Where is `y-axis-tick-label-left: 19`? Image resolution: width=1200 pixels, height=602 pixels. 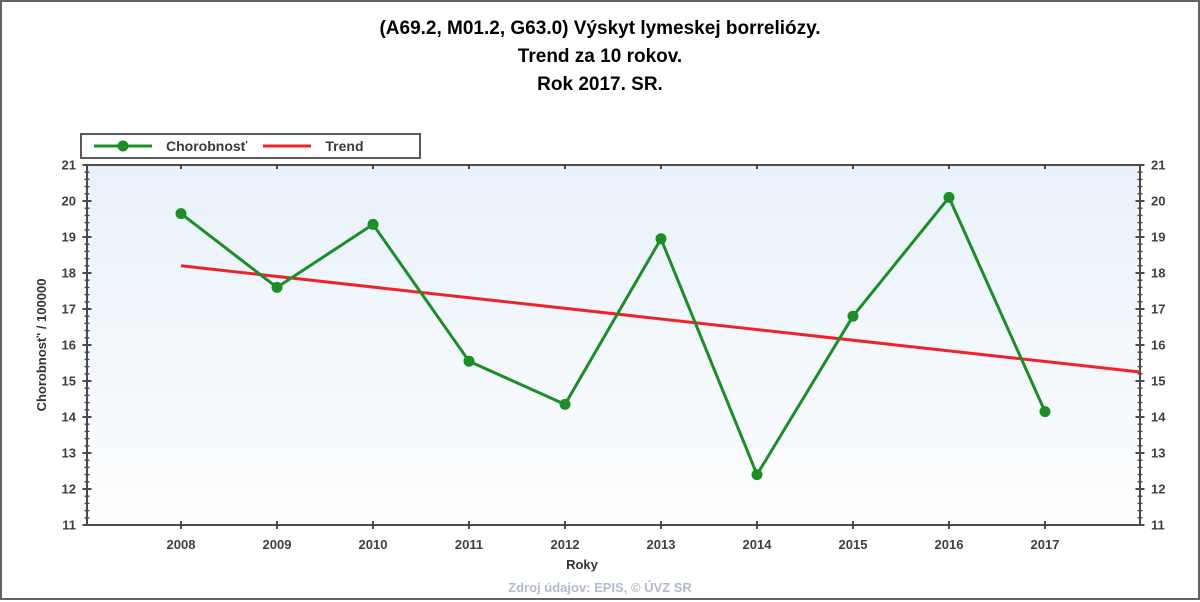
y-axis-tick-label-left: 19 is located at coordinates (69, 237).